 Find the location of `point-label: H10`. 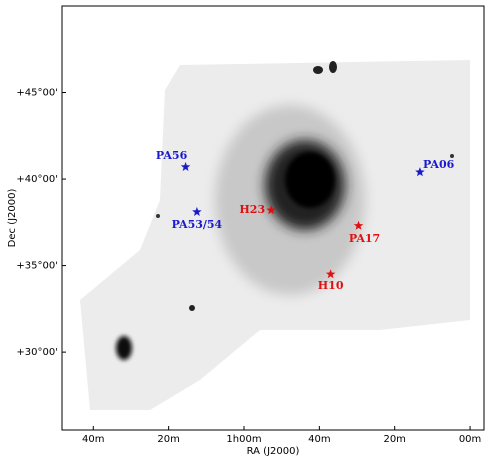

point-label: H10 is located at coordinates (331, 285).